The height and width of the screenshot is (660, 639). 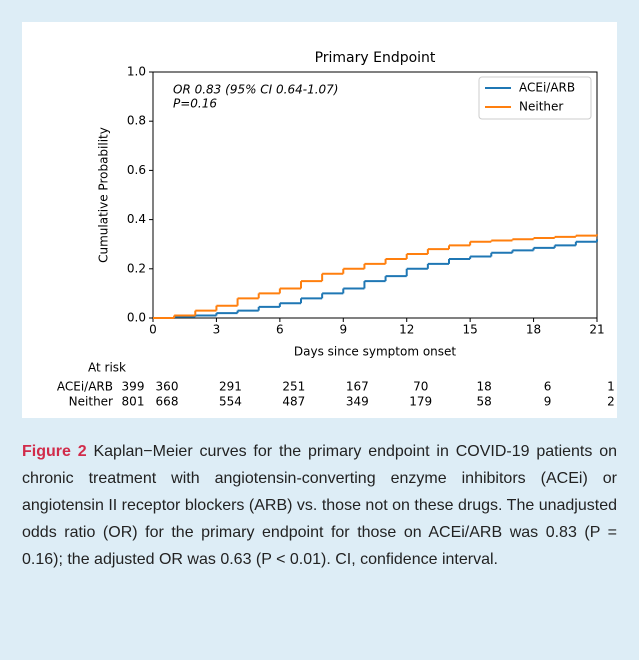 What do you see at coordinates (85, 387) in the screenshot?
I see `risk-row-name: ACEi/ARB` at bounding box center [85, 387].